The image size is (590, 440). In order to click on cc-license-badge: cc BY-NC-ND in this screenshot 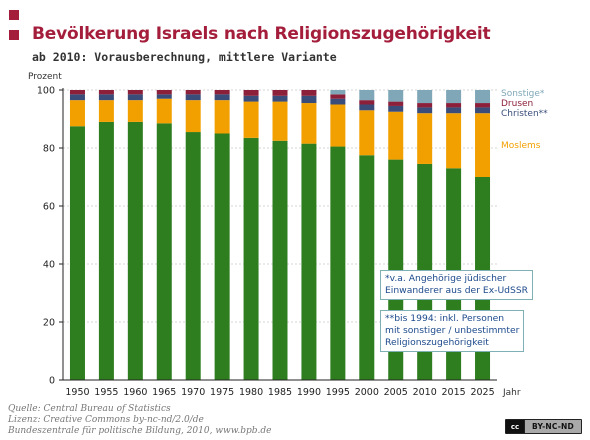, I will do `click(543, 426)`.